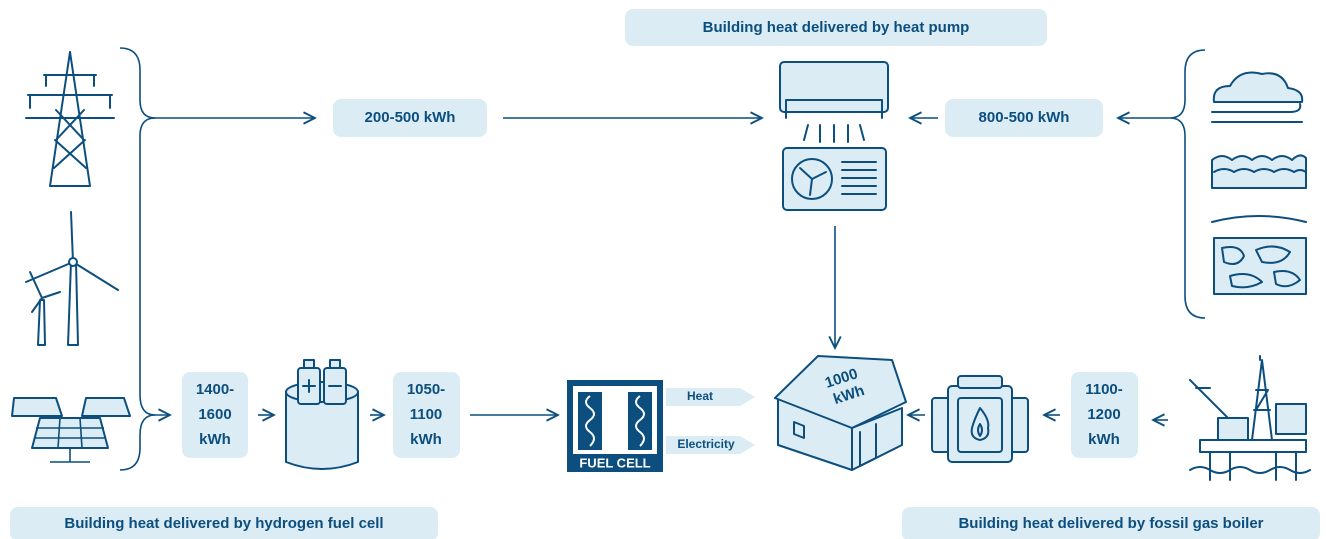 This screenshot has height=539, width=1326. What do you see at coordinates (706, 444) in the screenshot?
I see `electricity-label: Electricity` at bounding box center [706, 444].